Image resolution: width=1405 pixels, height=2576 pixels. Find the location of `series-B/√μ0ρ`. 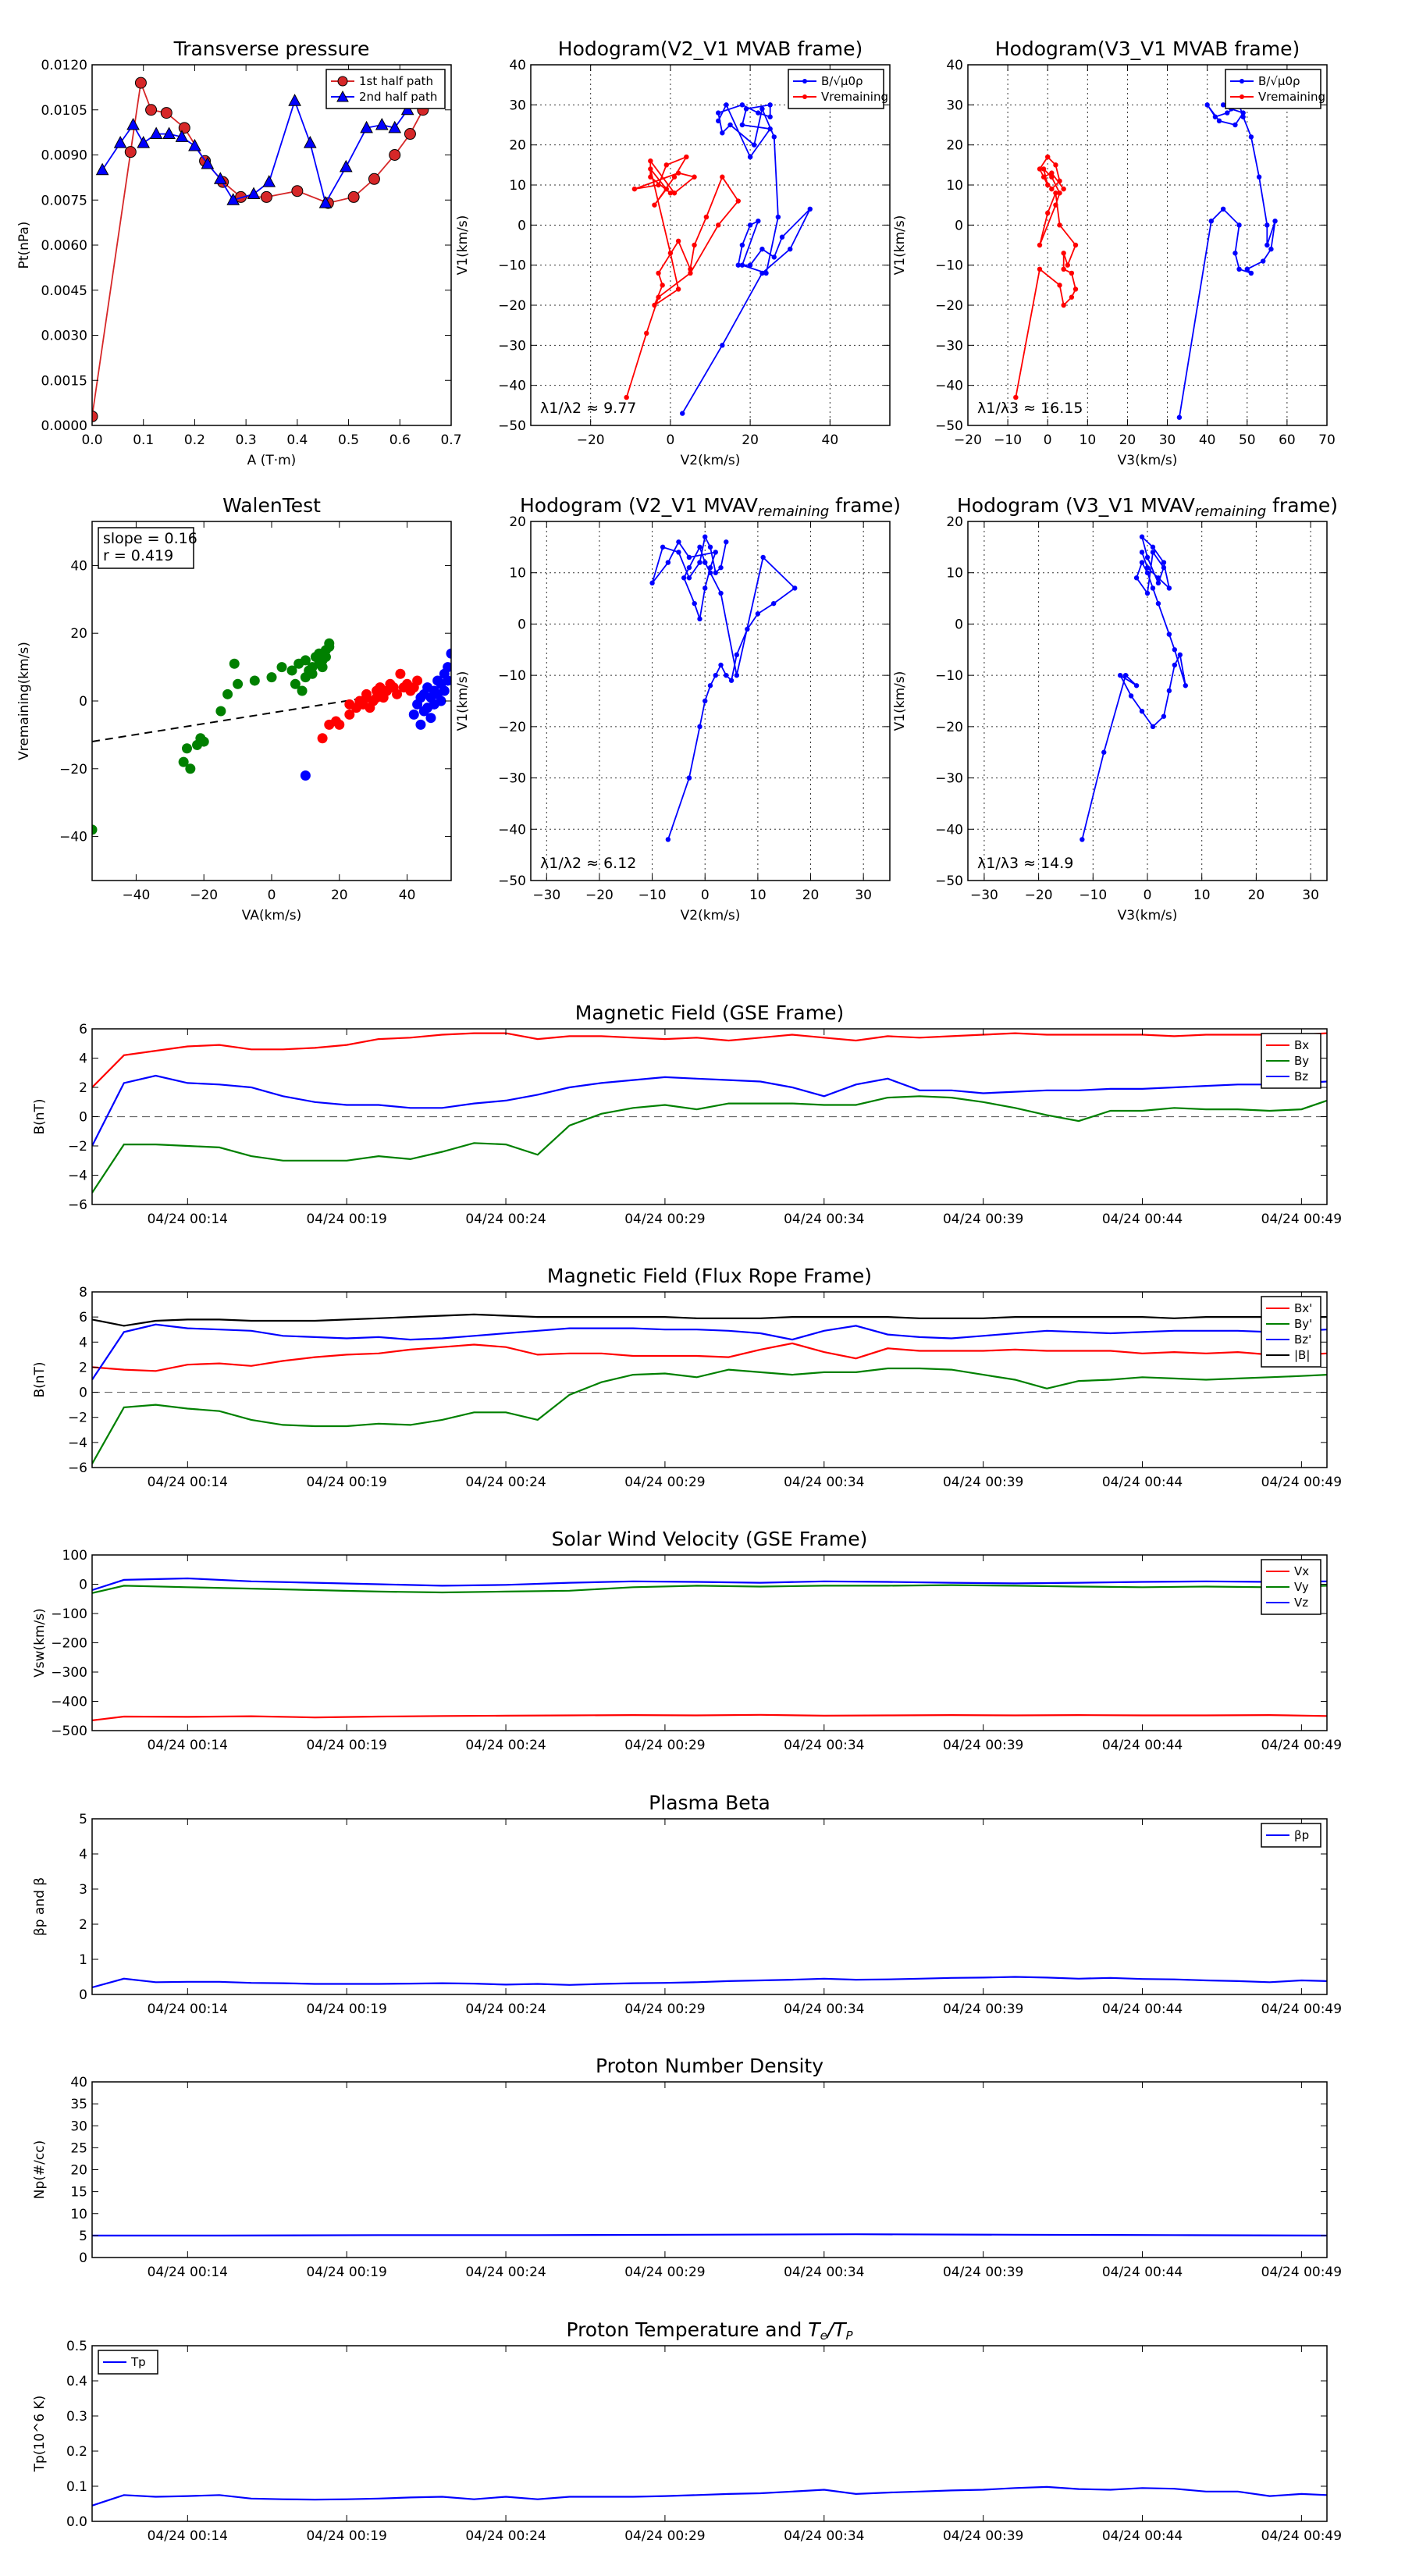

series-B/√μ0ρ is located at coordinates (1227, 261).